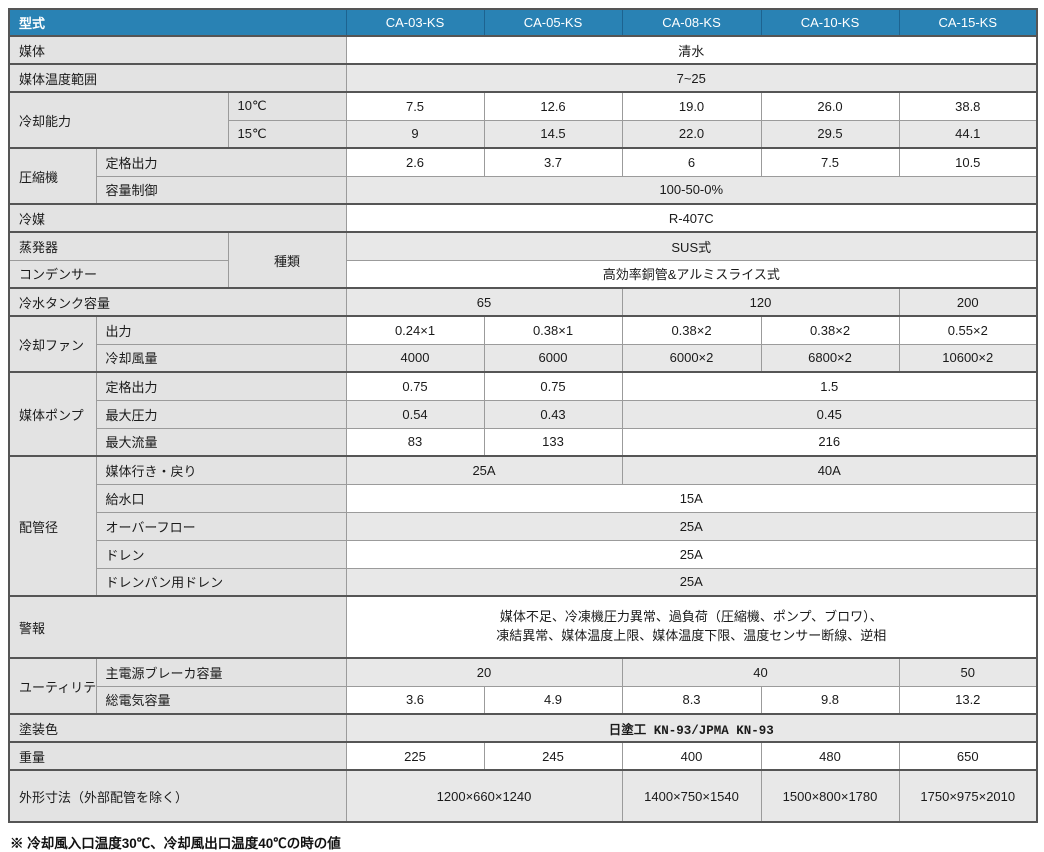 The height and width of the screenshot is (852, 1044). I want to click on spec-value-cell: 6, so click(691, 162).